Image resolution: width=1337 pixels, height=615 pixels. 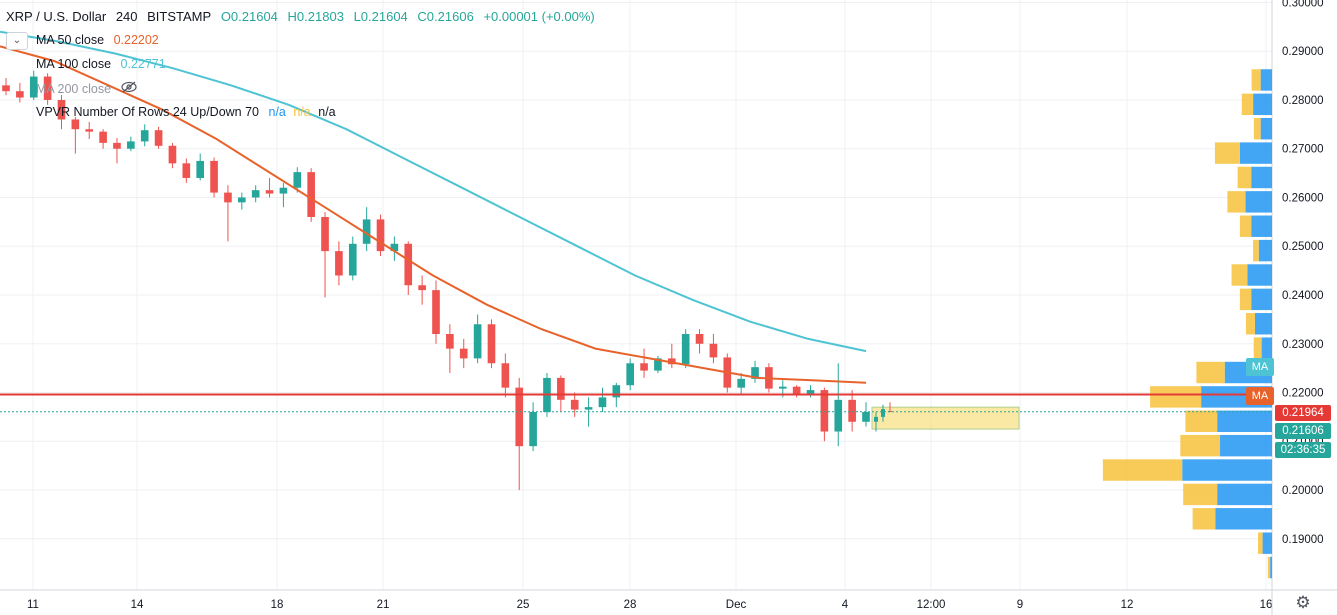 I want to click on ma100-axis-tag: MA, so click(x=1260, y=367).